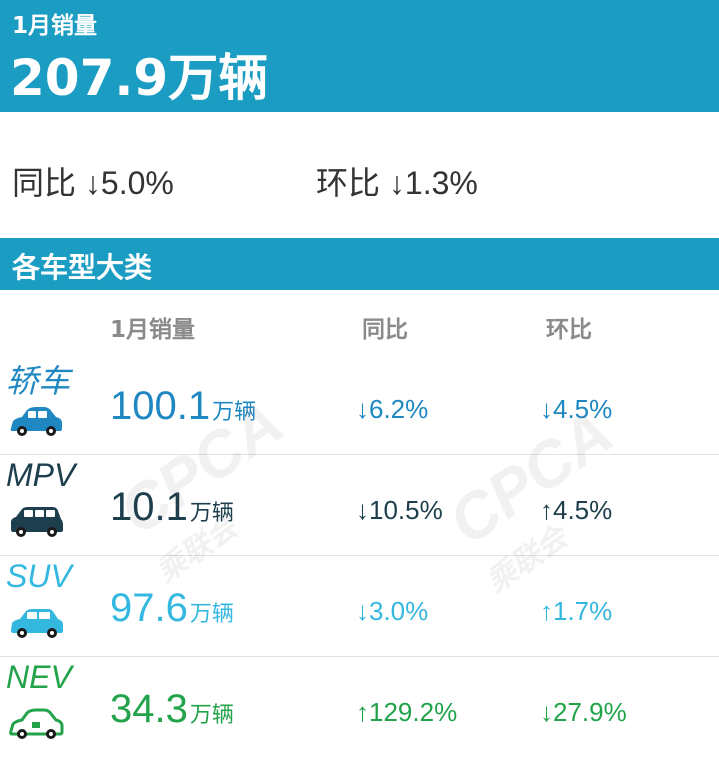 The image size is (719, 758). I want to click on nev-icon, so click(36, 723).